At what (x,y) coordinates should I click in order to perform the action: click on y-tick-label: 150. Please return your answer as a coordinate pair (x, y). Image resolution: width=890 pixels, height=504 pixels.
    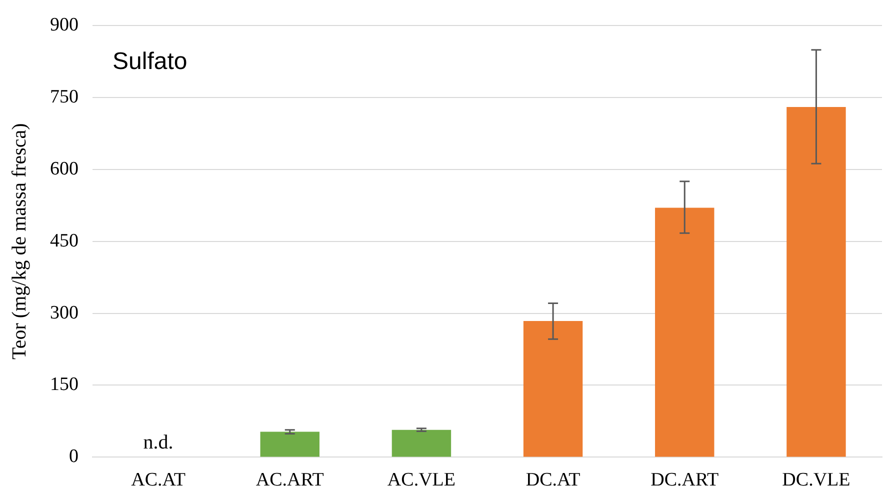
    Looking at the image, I should click on (64, 385).